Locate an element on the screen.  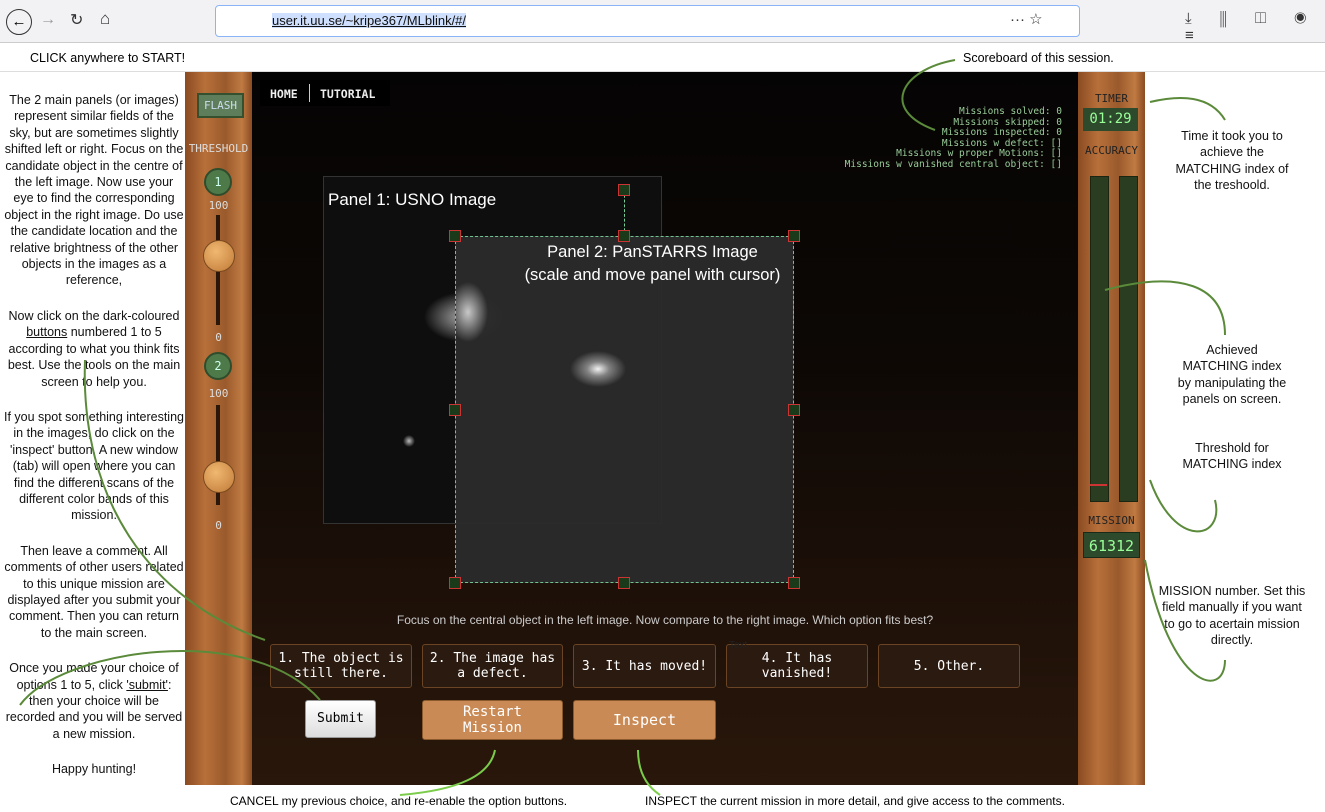
home-button: ⌂ is located at coordinates (105, 18).